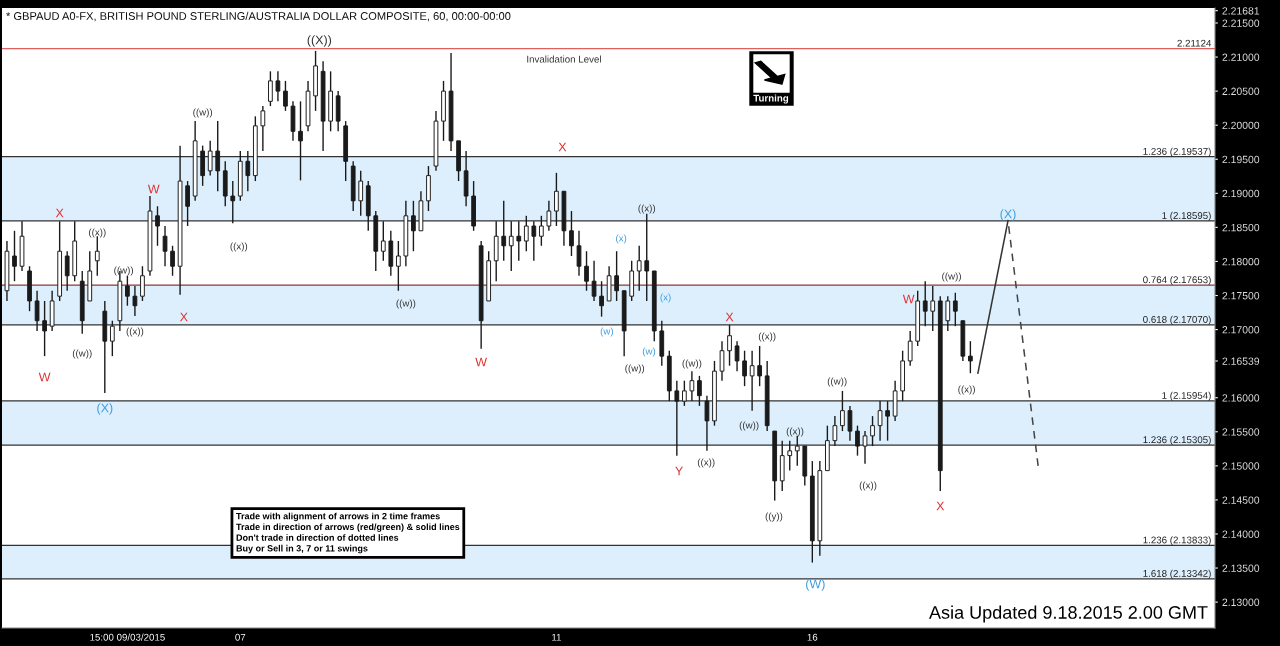  I want to click on ref-line-label: 0.618 (2.17070), so click(1177, 320).